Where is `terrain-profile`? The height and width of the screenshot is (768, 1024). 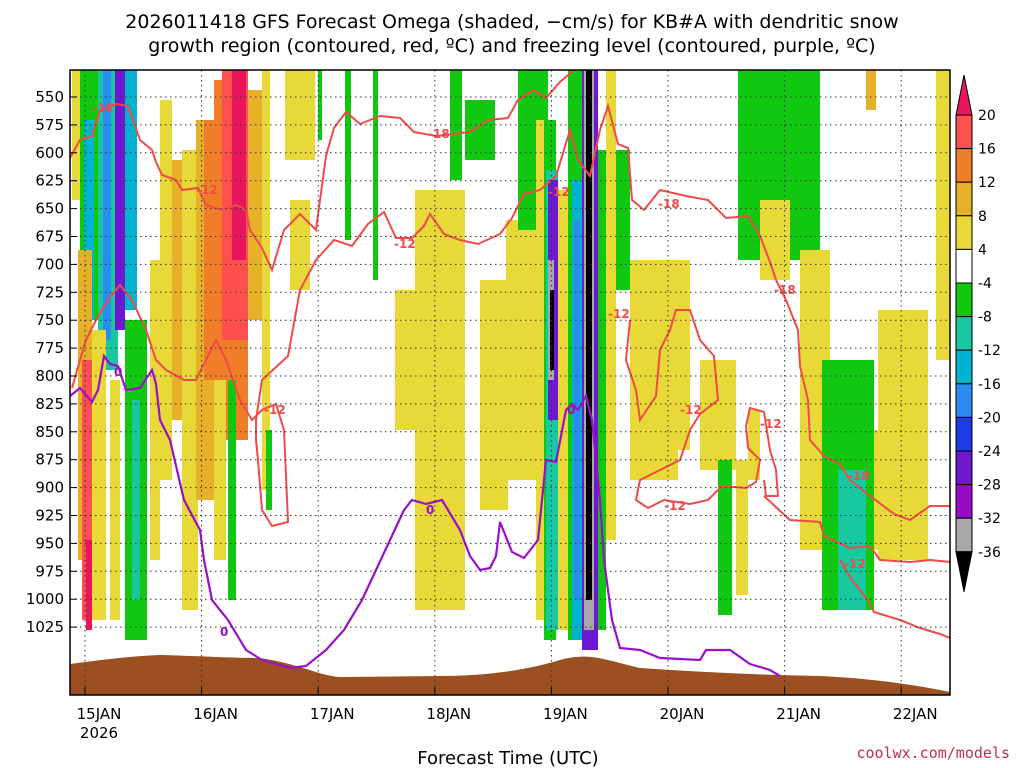 terrain-profile is located at coordinates (510, 675).